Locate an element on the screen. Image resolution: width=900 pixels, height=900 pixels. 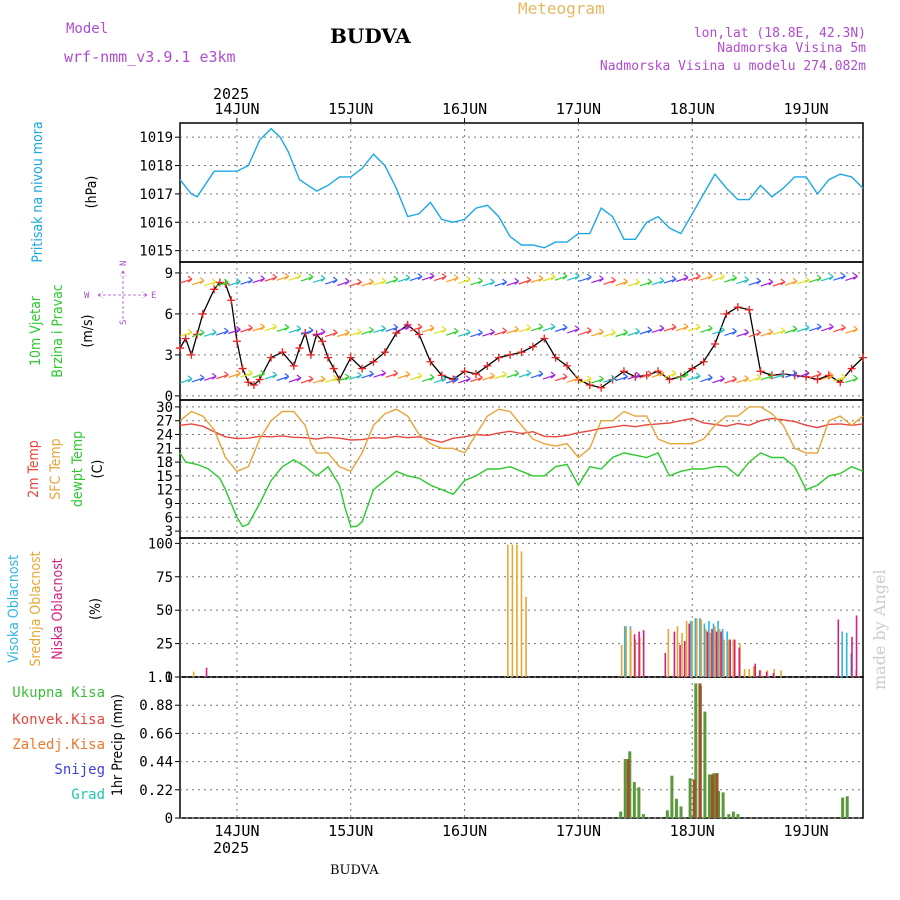
pressure-panel: 1015 1016 1017 1018 1019 is located at coordinates (501, 192).